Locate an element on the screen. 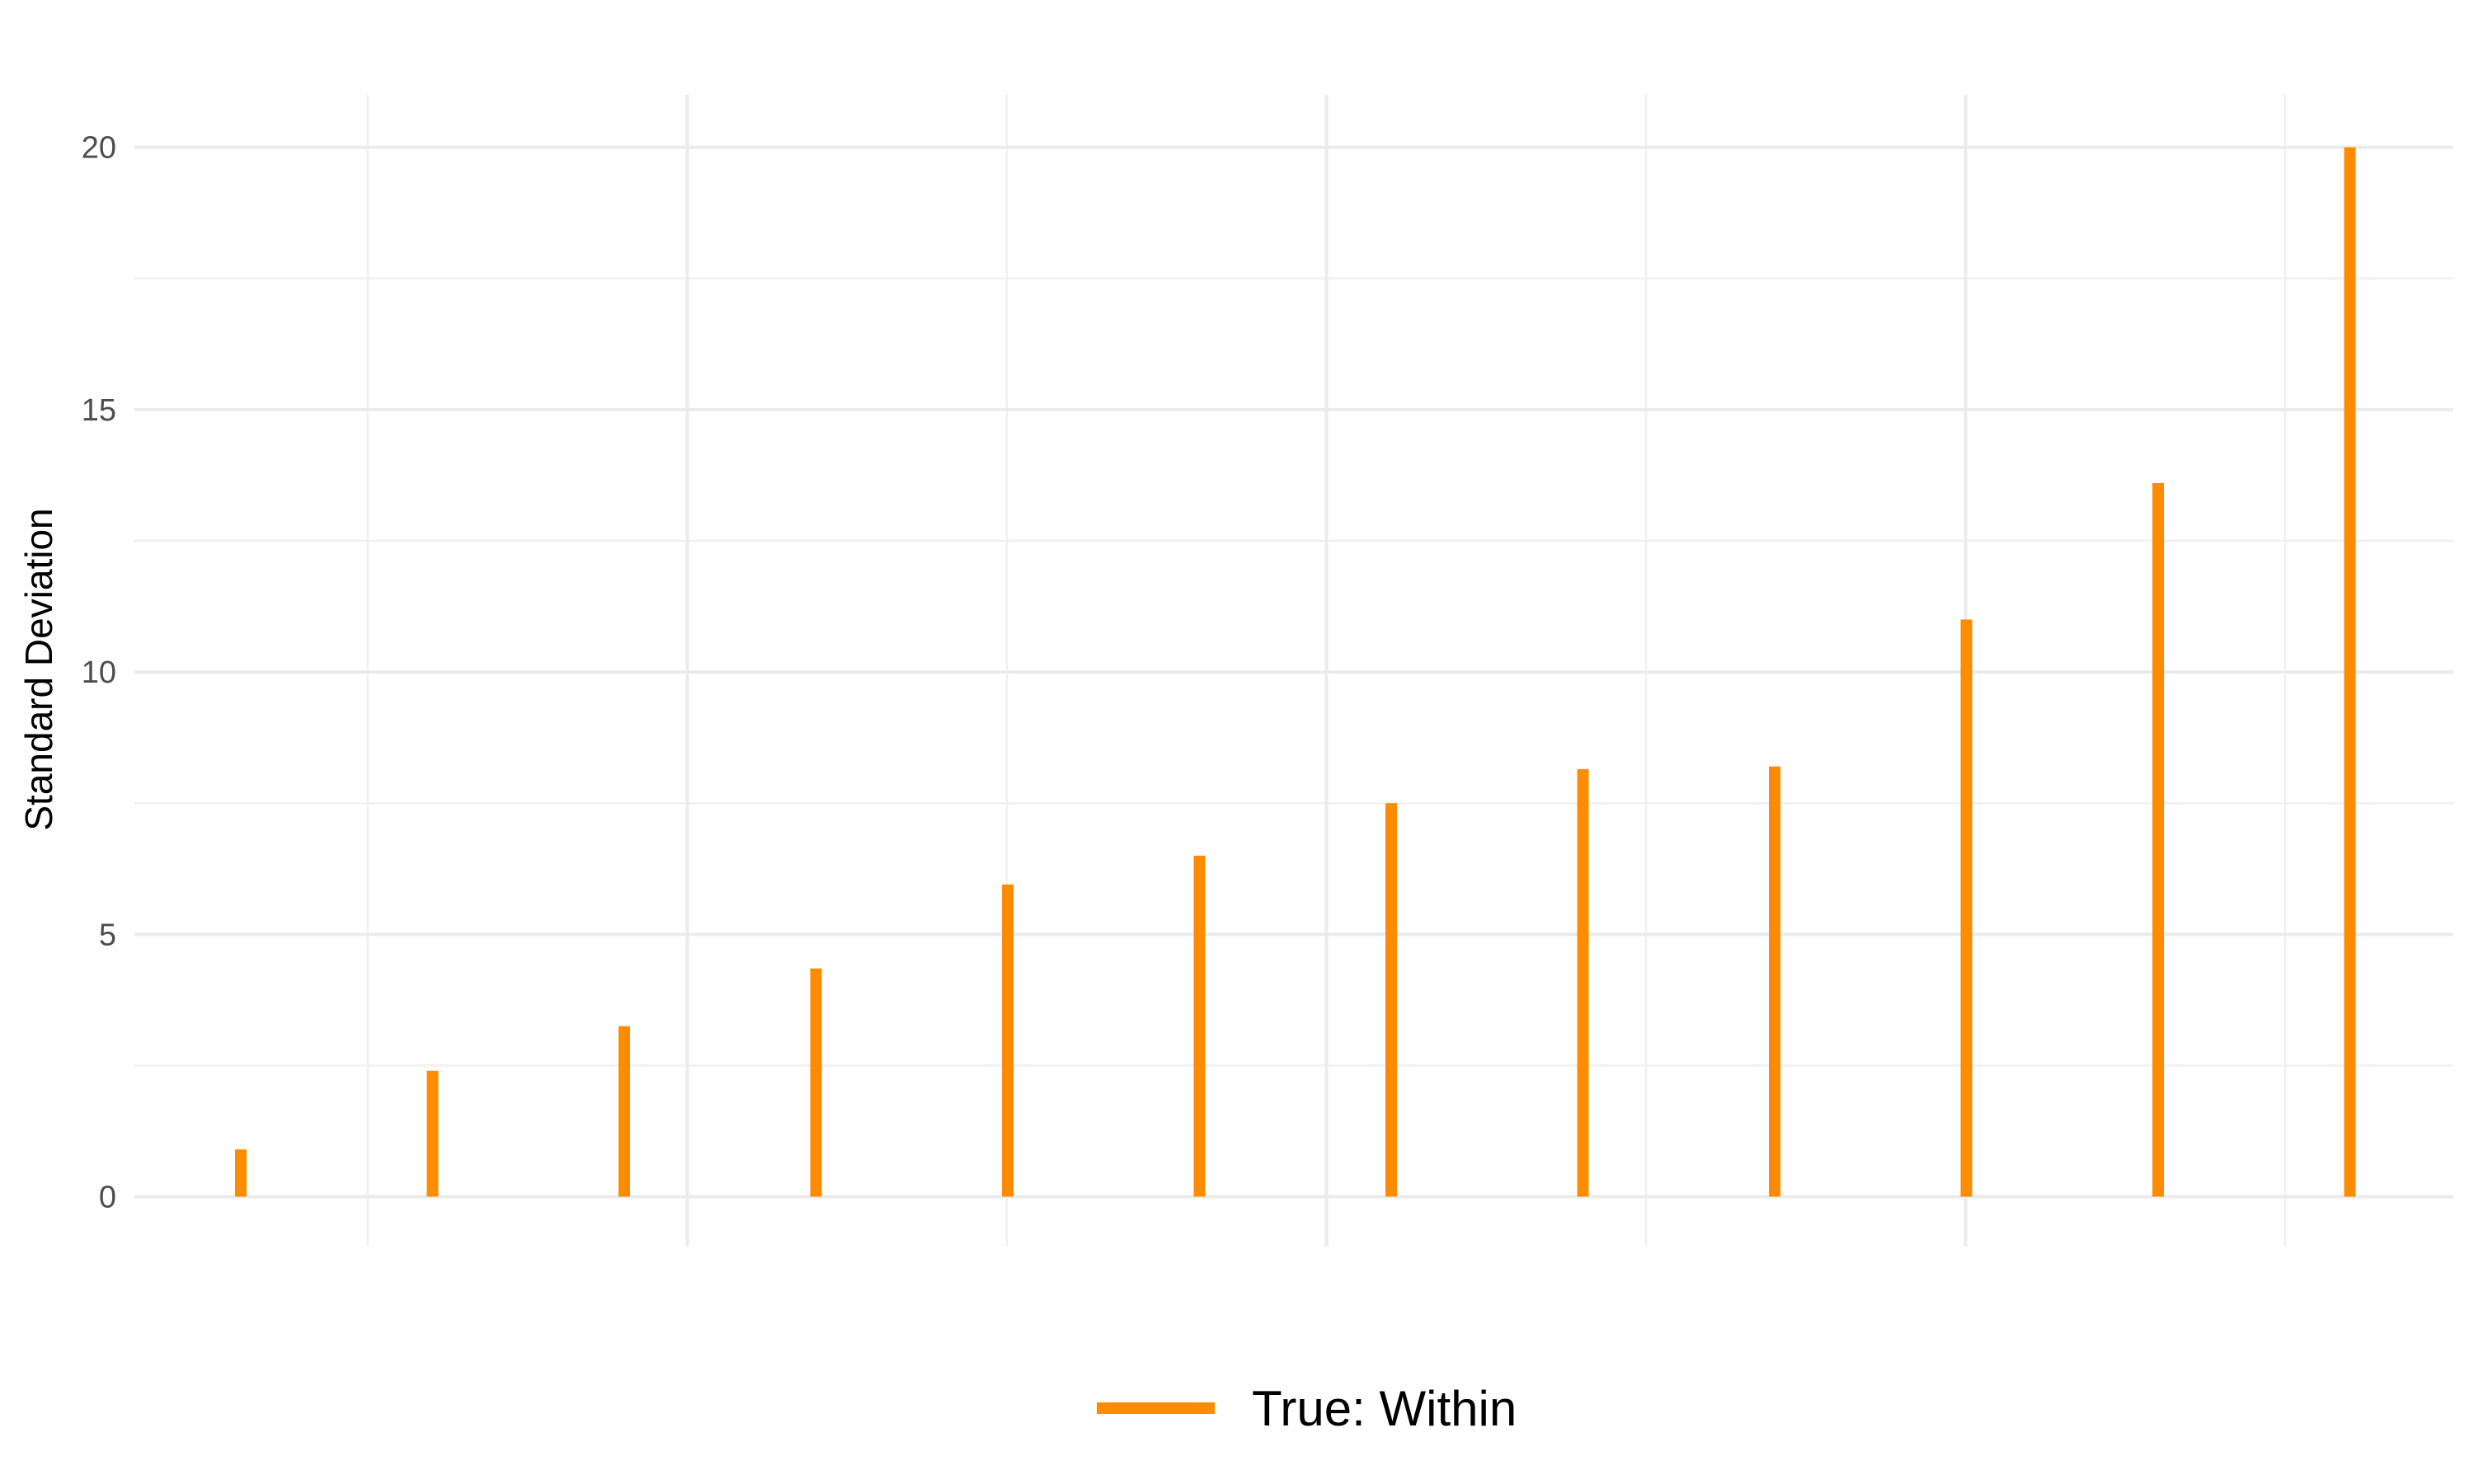  legend: True: Within is located at coordinates (1307, 1408).